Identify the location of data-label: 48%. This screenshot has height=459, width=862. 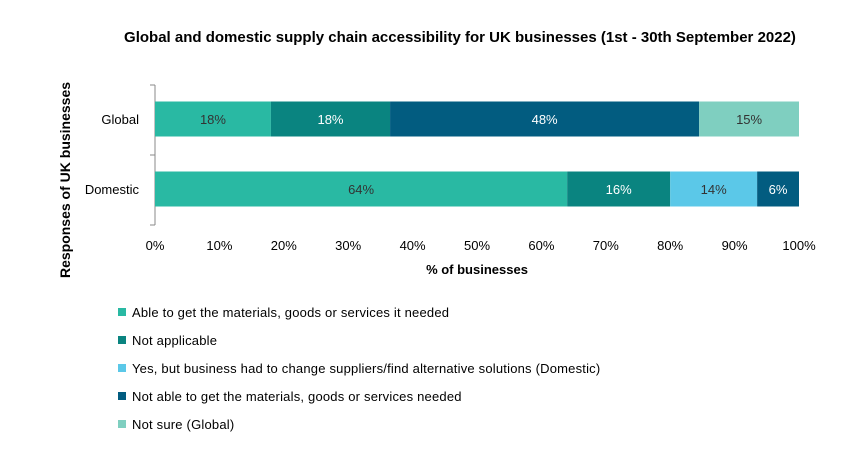
(545, 119).